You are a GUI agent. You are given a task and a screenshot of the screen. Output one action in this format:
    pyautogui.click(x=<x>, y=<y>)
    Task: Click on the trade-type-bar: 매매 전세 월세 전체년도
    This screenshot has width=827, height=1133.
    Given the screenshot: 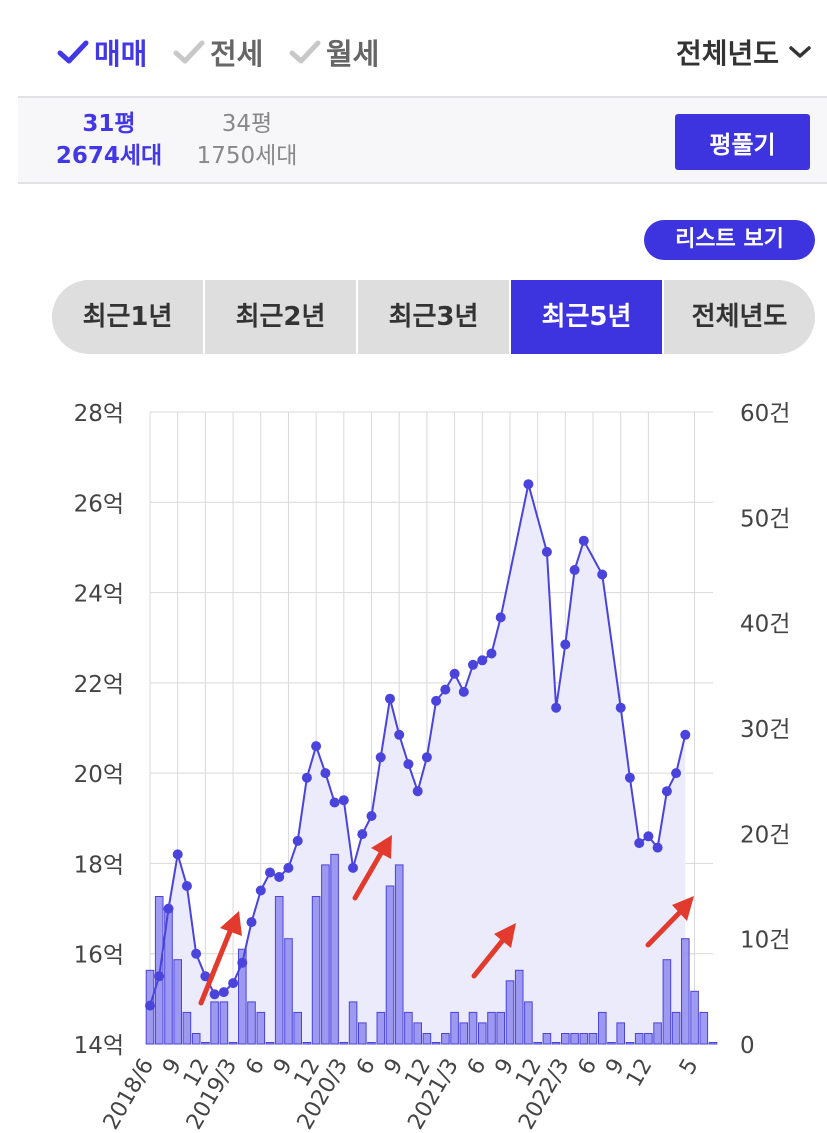 What is the action you would take?
    pyautogui.click(x=413, y=48)
    